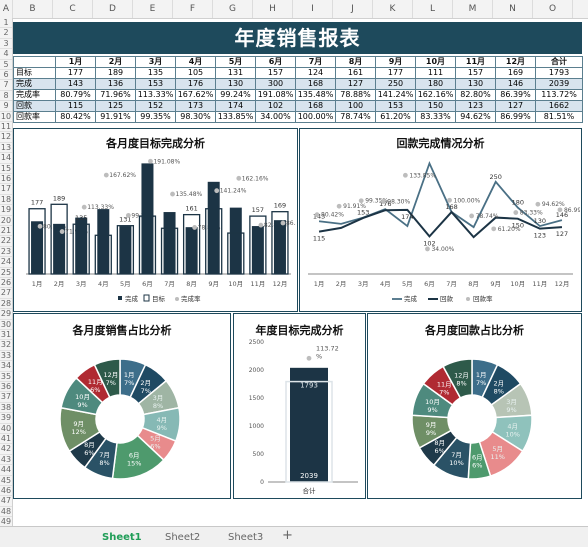 Image resolution: width=588 pixels, height=549 pixels. Describe the element at coordinates (355, 117) in the screenshot. I see `table-cell: 78.74%` at that location.